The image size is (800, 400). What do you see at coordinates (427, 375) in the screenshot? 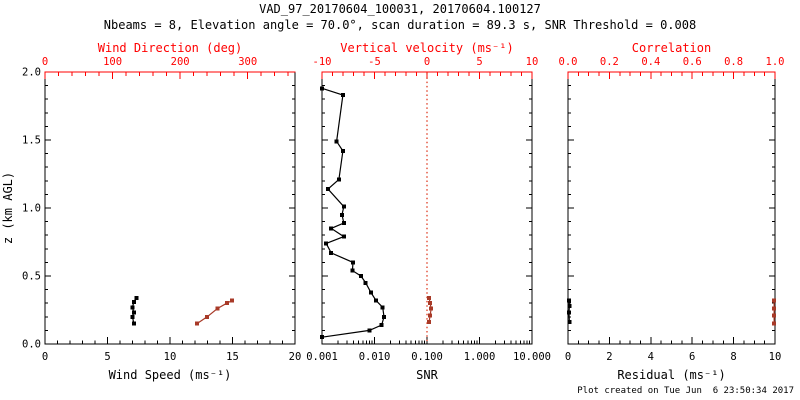
I see `svg-text: SNR` at bounding box center [427, 375].